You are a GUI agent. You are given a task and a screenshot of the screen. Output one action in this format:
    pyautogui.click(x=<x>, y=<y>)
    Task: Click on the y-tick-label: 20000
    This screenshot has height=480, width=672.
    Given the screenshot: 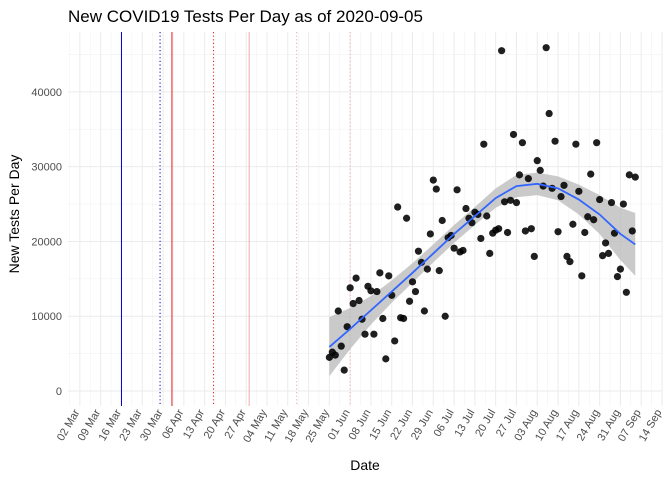 What is the action you would take?
    pyautogui.click(x=46, y=242)
    